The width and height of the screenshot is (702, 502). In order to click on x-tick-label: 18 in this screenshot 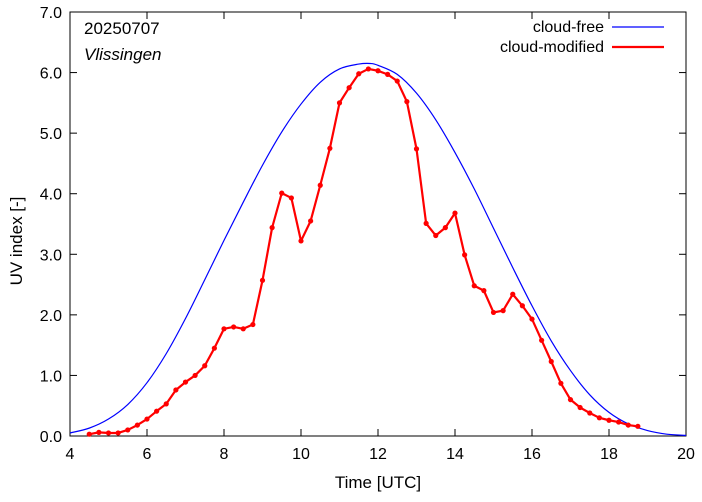, I will do `click(609, 454)`.